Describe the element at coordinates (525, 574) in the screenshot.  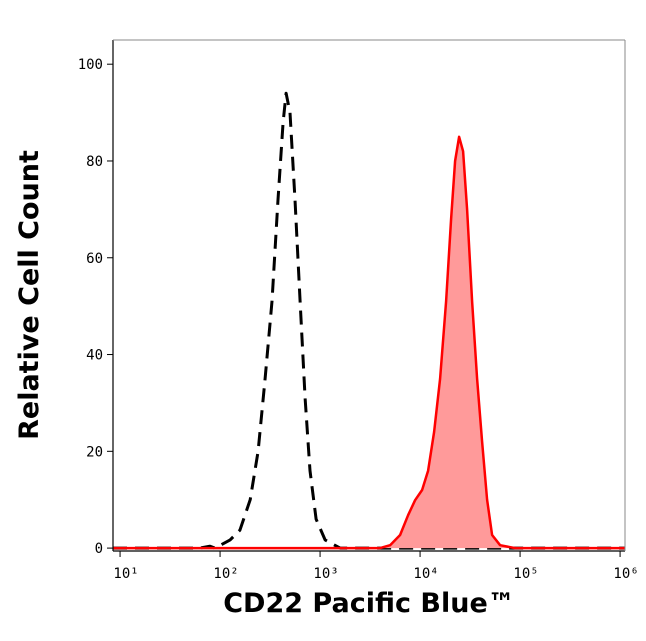
I see `x-tick-label: 10⁵` at that location.